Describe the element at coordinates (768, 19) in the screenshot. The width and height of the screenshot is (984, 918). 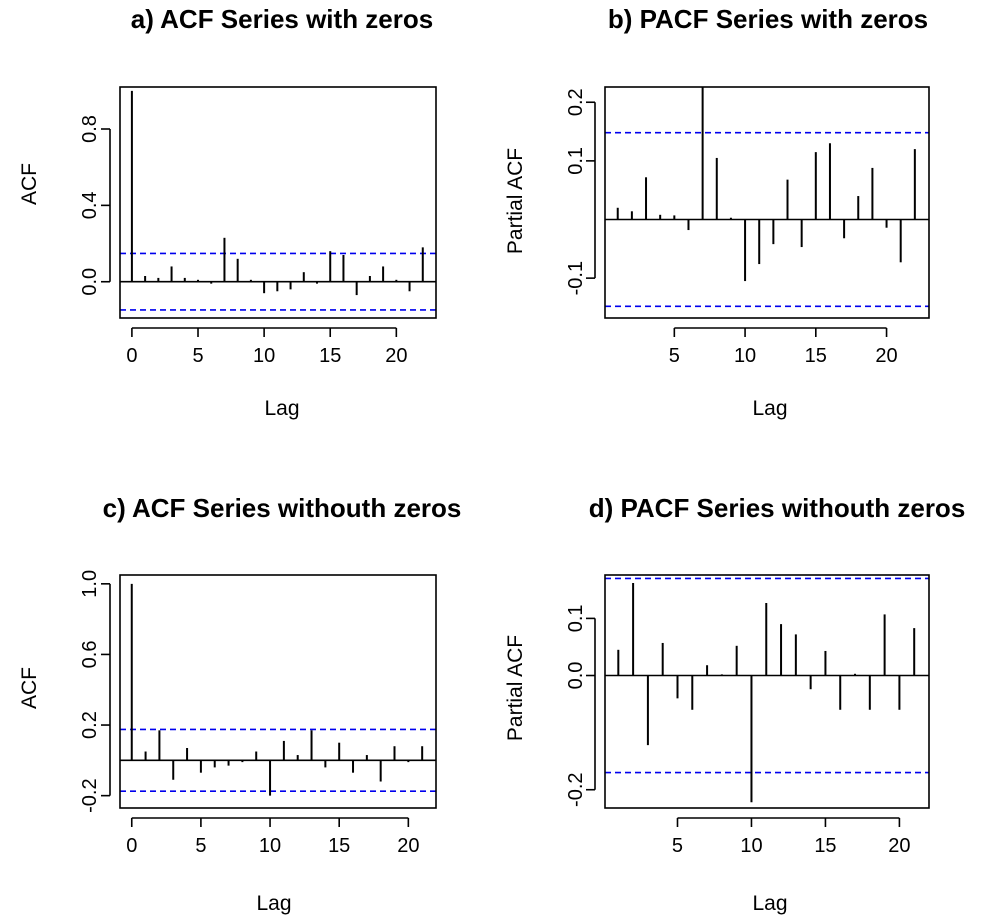
I see `chart-title: b) PACF Series with zeros` at that location.